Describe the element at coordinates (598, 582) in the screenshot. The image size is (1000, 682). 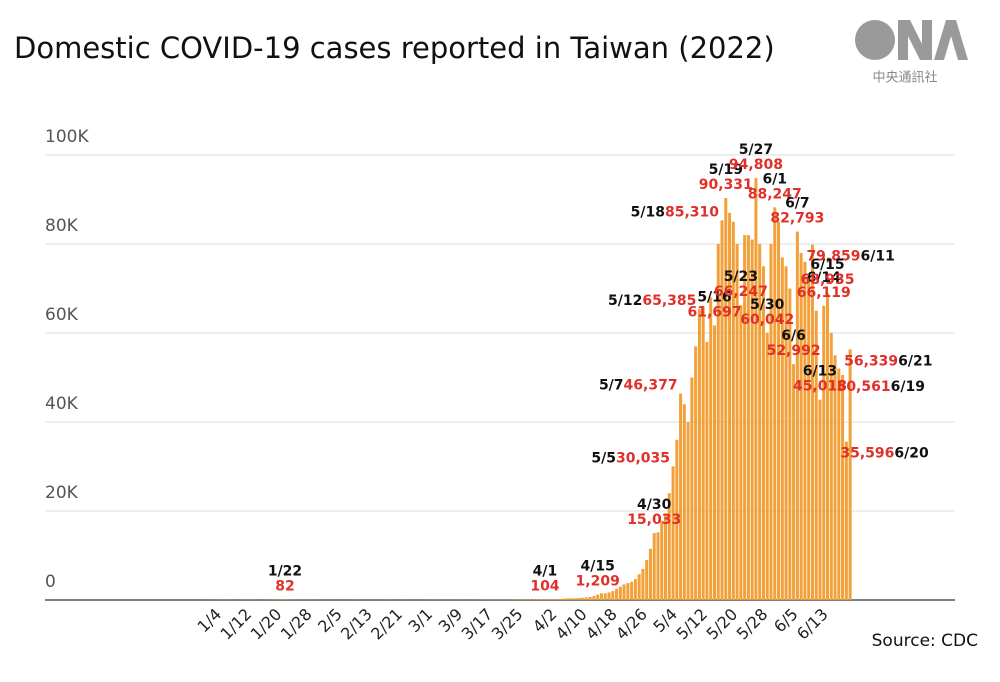
I see `data-label: 1,209` at that location.